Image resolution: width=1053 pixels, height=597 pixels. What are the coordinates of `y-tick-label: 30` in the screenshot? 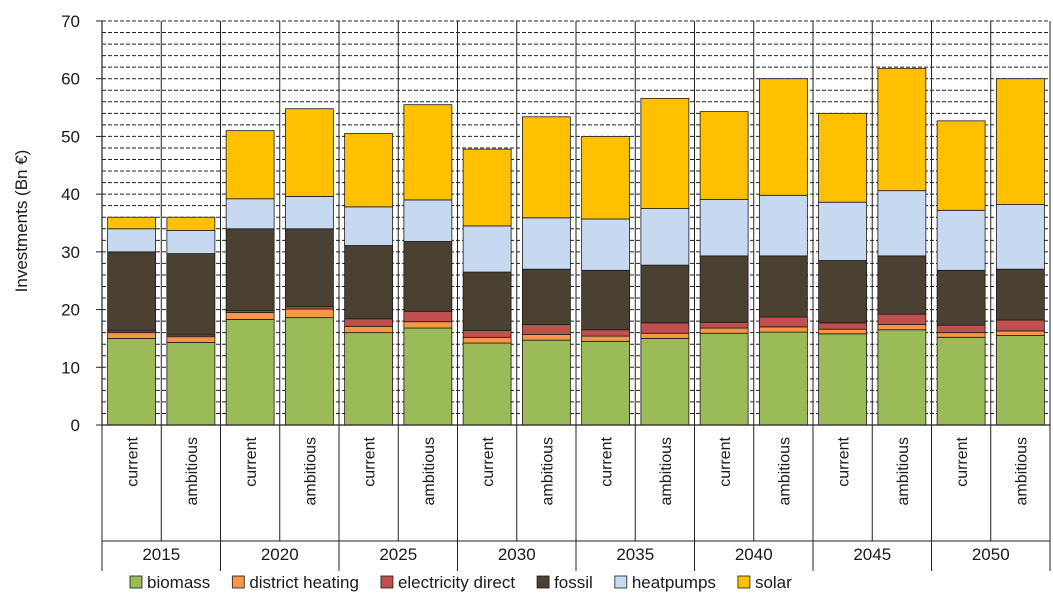 It's located at (70, 252).